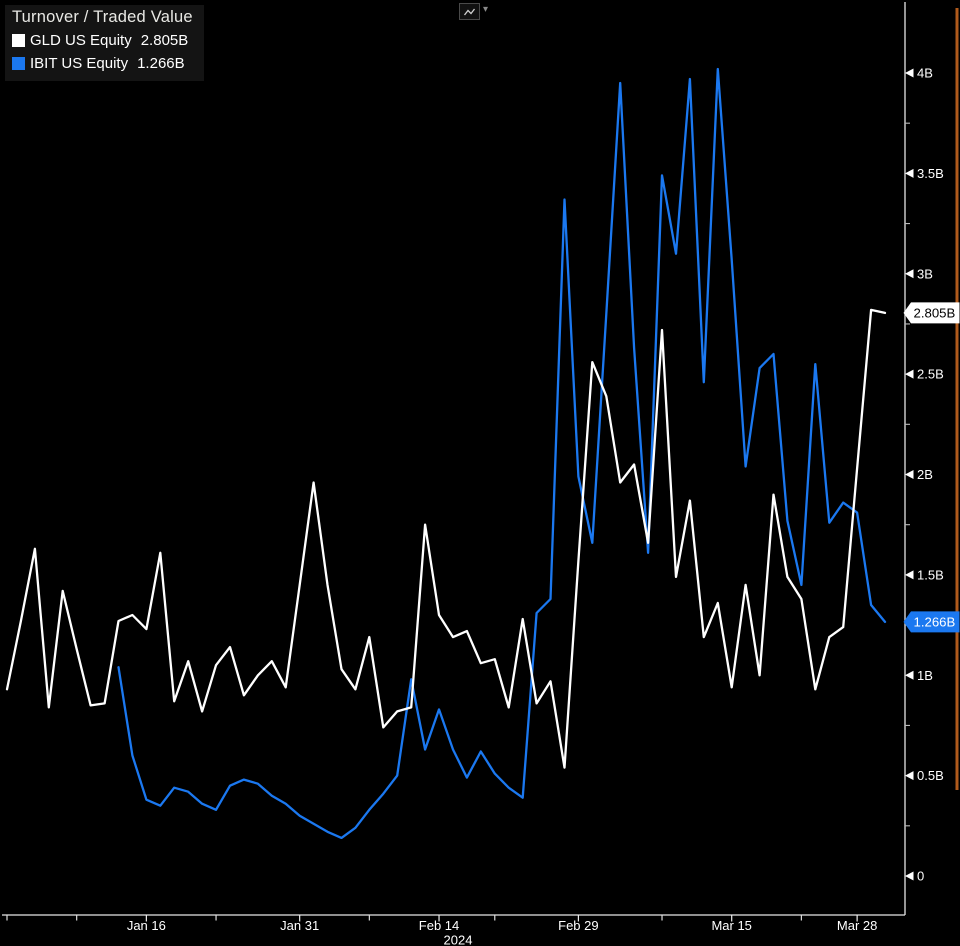 This screenshot has width=960, height=946. I want to click on gld-last-price-badge, so click(931, 313).